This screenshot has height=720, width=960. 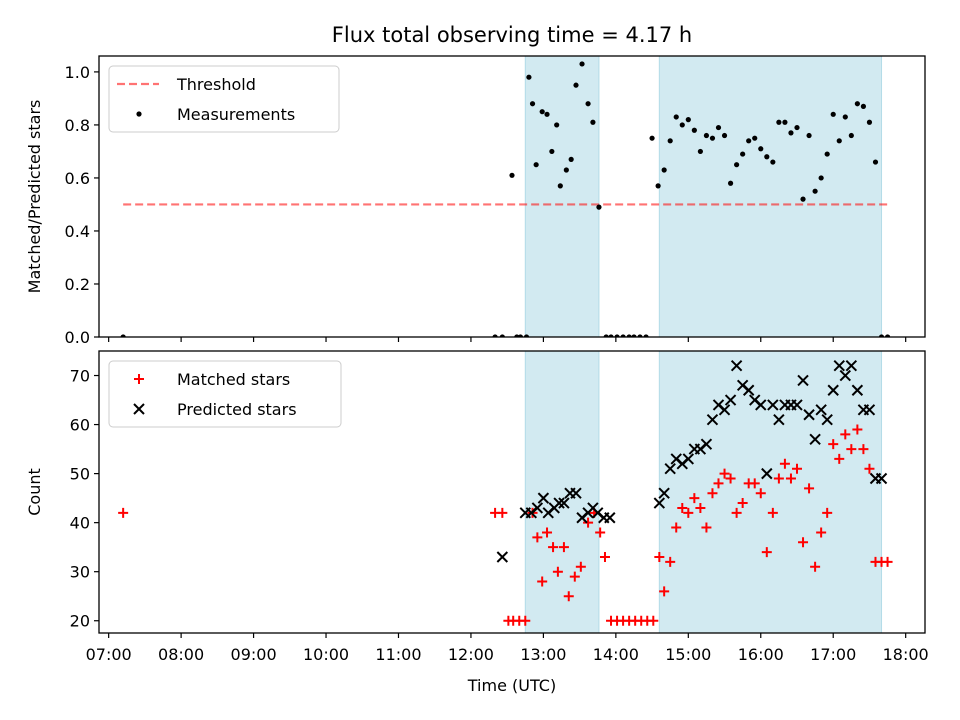 What do you see at coordinates (237, 409) in the screenshot?
I see `legend-label: Predicted stars` at bounding box center [237, 409].